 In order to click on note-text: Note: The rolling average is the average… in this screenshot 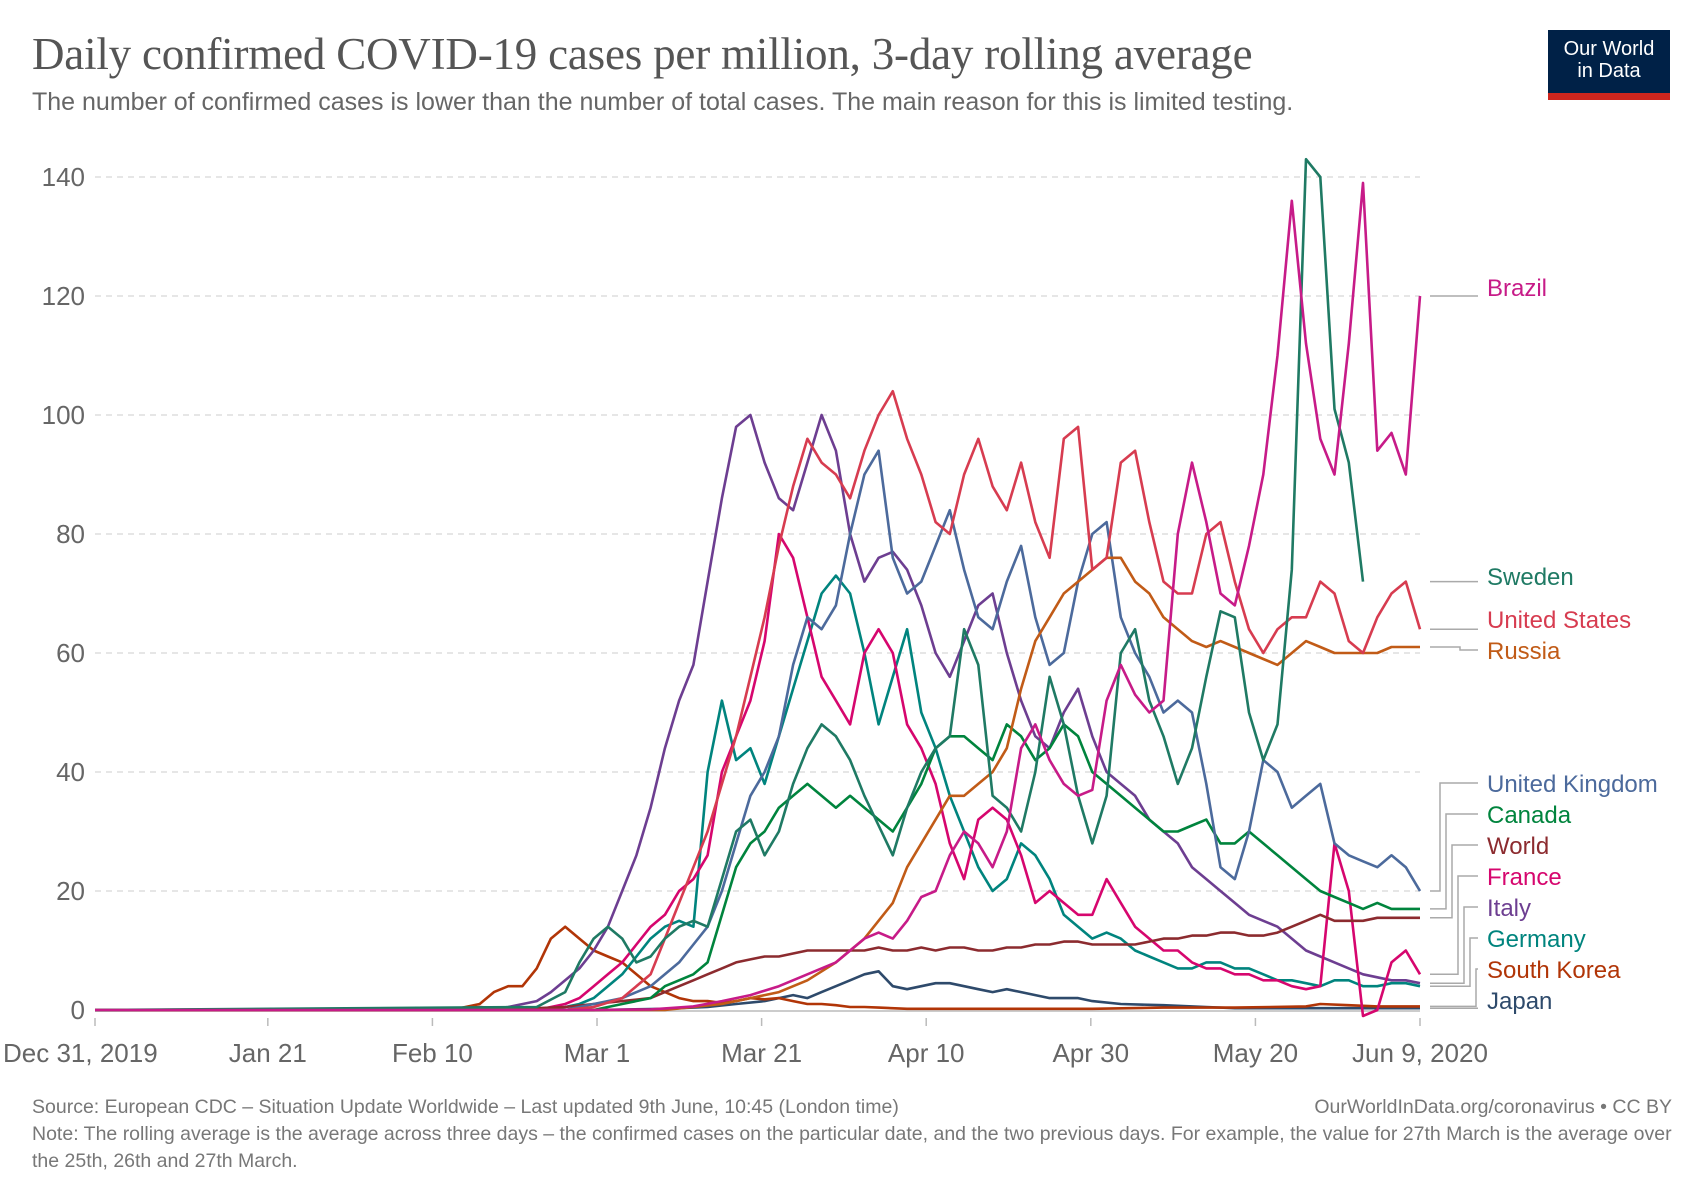, I will do `click(852, 1147)`.